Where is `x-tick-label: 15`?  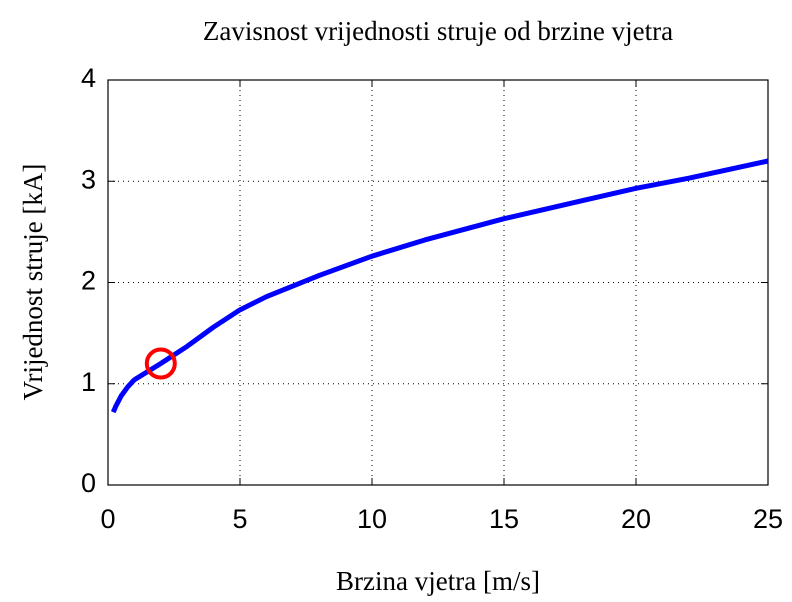
x-tick-label: 15 is located at coordinates (504, 519).